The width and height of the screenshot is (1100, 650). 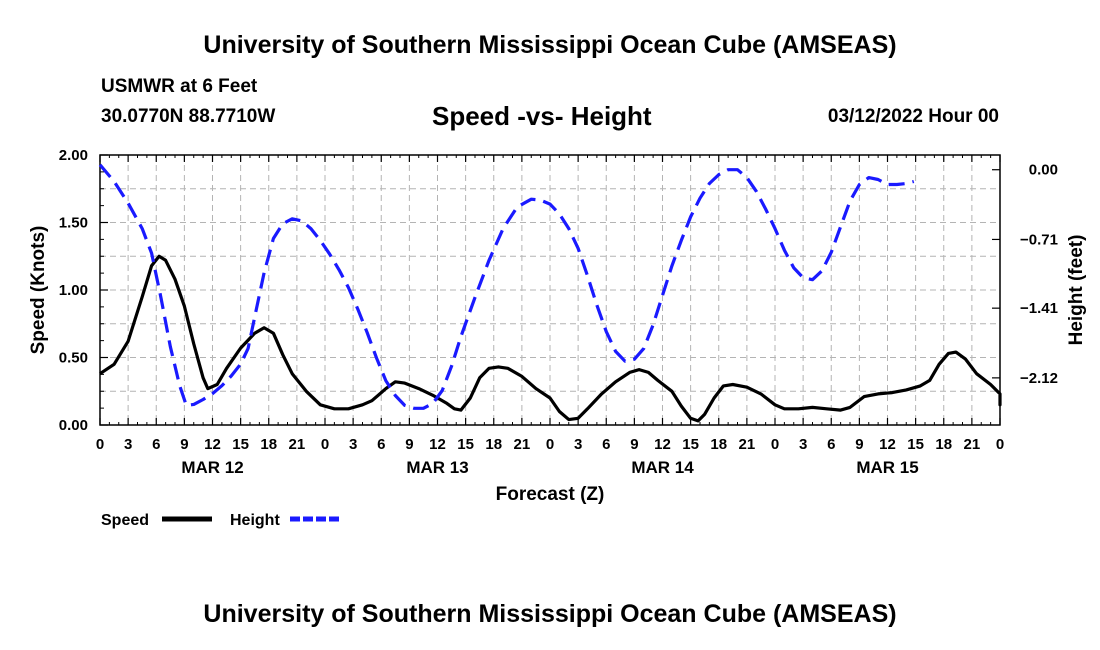 What do you see at coordinates (887, 467) in the screenshot?
I see `date-label: MAR 15` at bounding box center [887, 467].